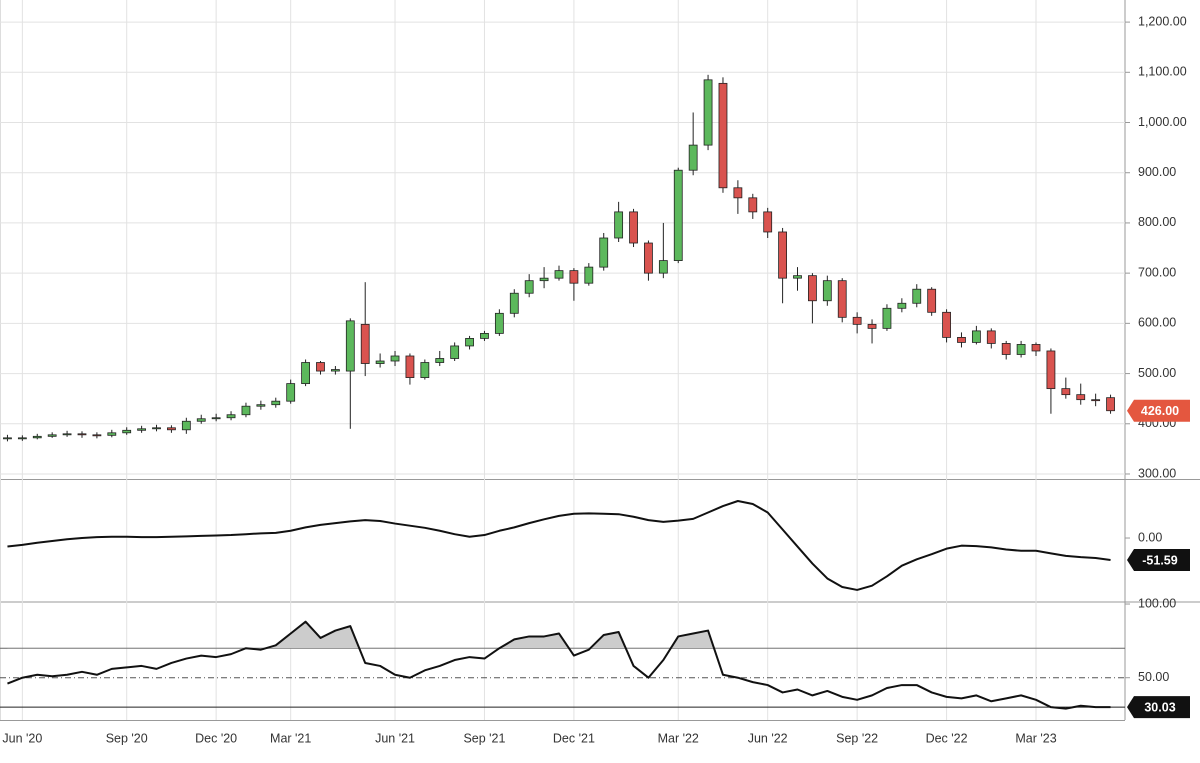 The height and width of the screenshot is (763, 1200). Describe the element at coordinates (127, 738) in the screenshot. I see `x-tick-label: Sep '20` at that location.